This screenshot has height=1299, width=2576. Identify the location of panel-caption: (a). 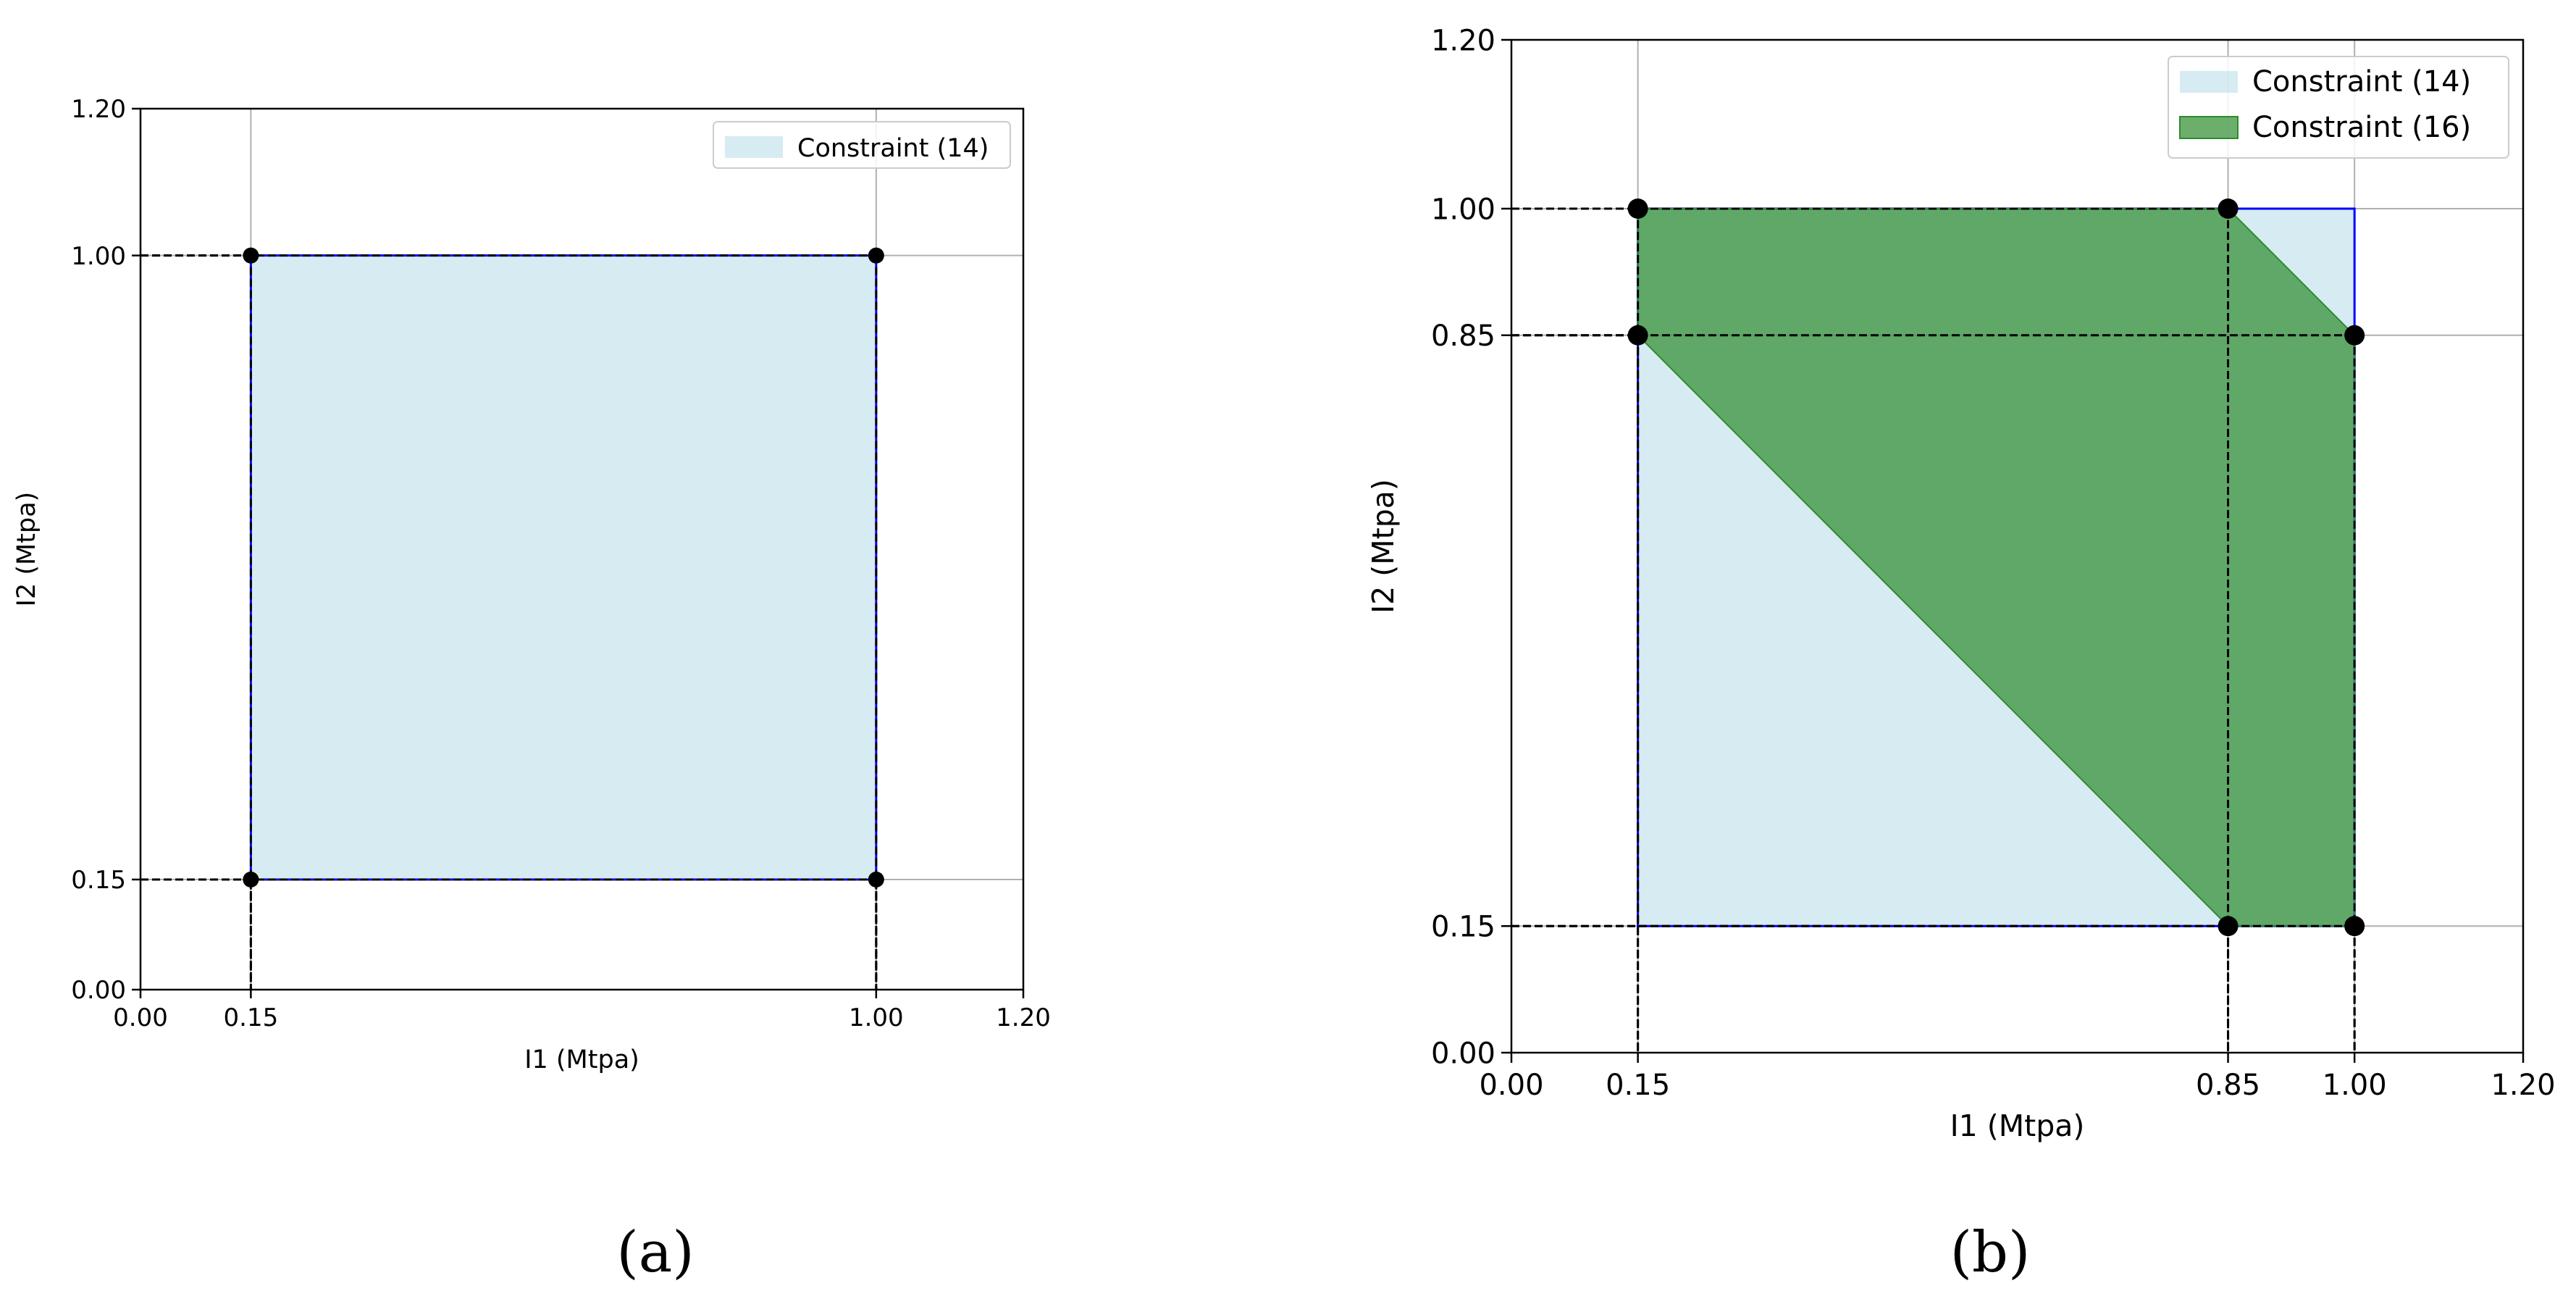
(655, 1252).